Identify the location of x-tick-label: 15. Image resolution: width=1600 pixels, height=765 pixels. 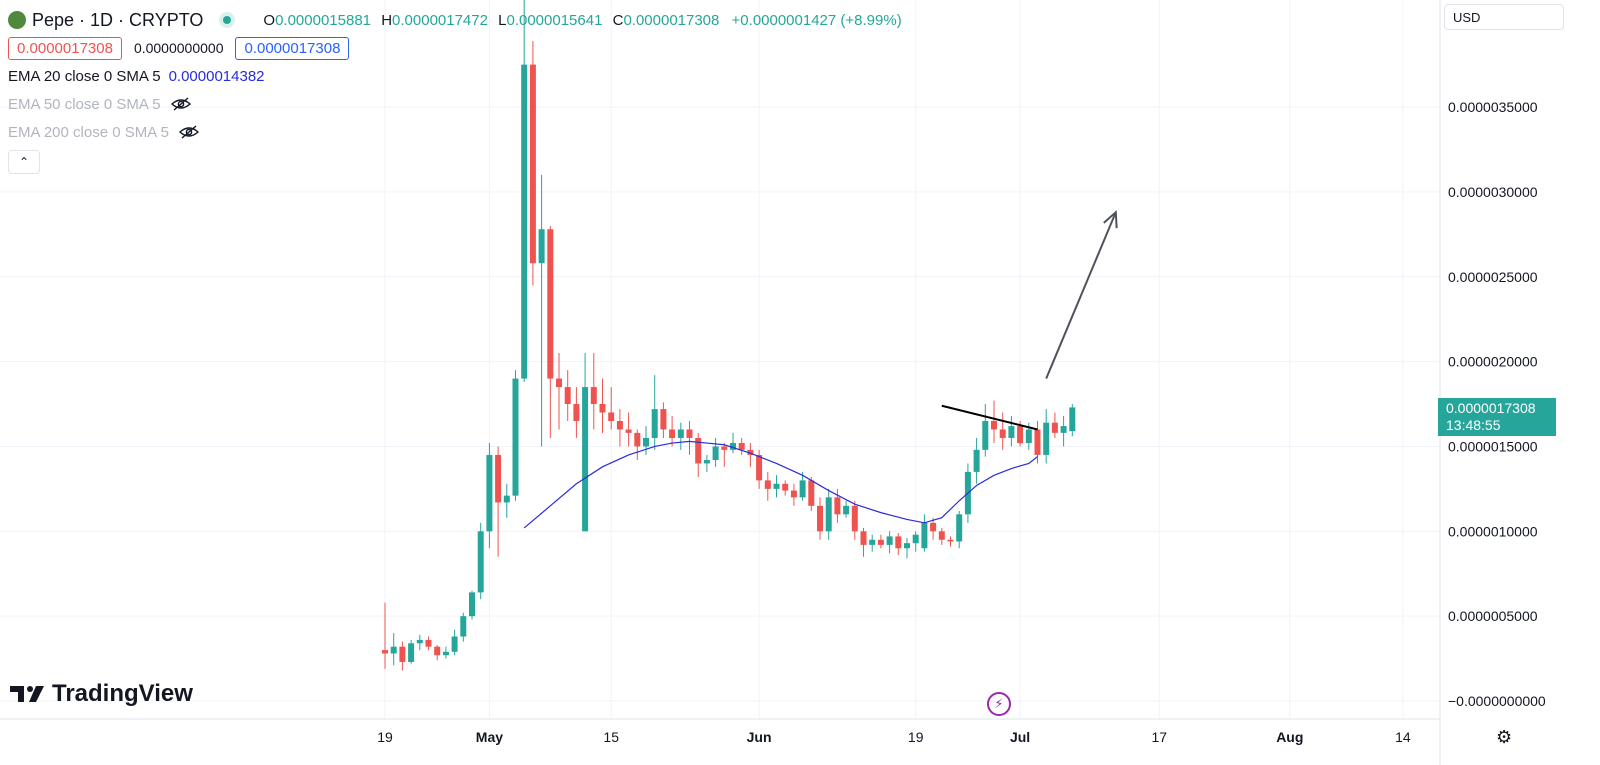
(611, 737).